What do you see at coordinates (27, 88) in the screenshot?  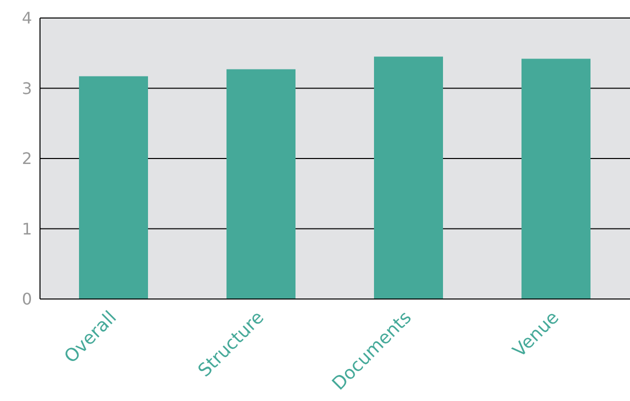 I see `y-tick-label: 3` at bounding box center [27, 88].